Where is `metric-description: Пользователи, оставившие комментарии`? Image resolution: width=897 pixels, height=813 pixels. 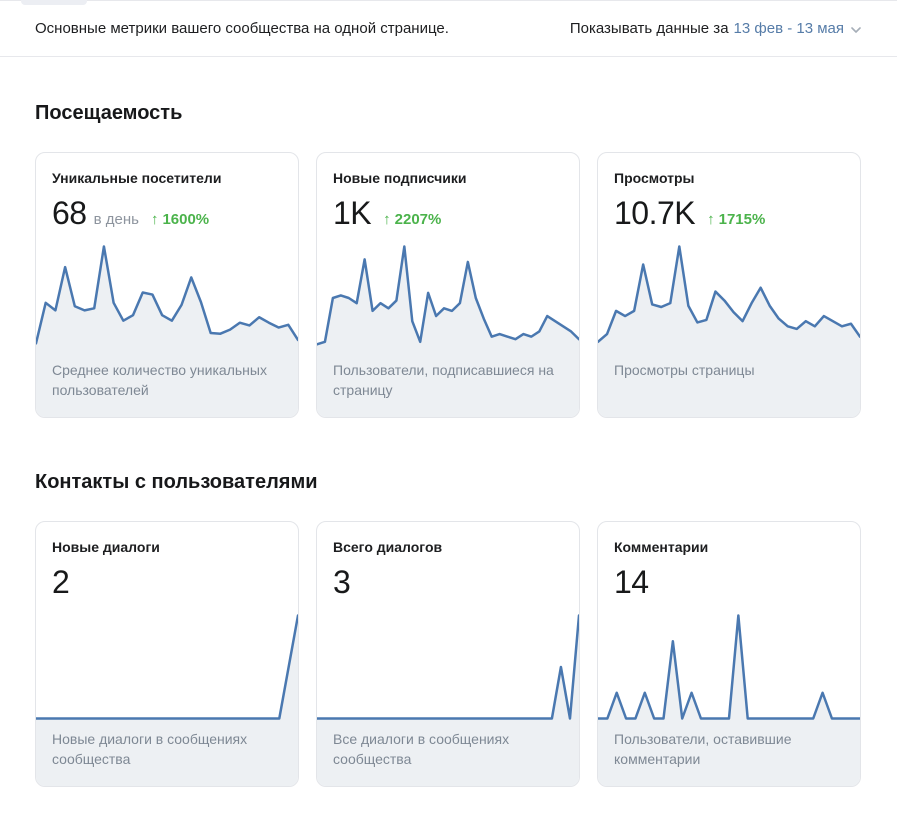
metric-description: Пользователи, оставившие комментарии is located at coordinates (729, 753).